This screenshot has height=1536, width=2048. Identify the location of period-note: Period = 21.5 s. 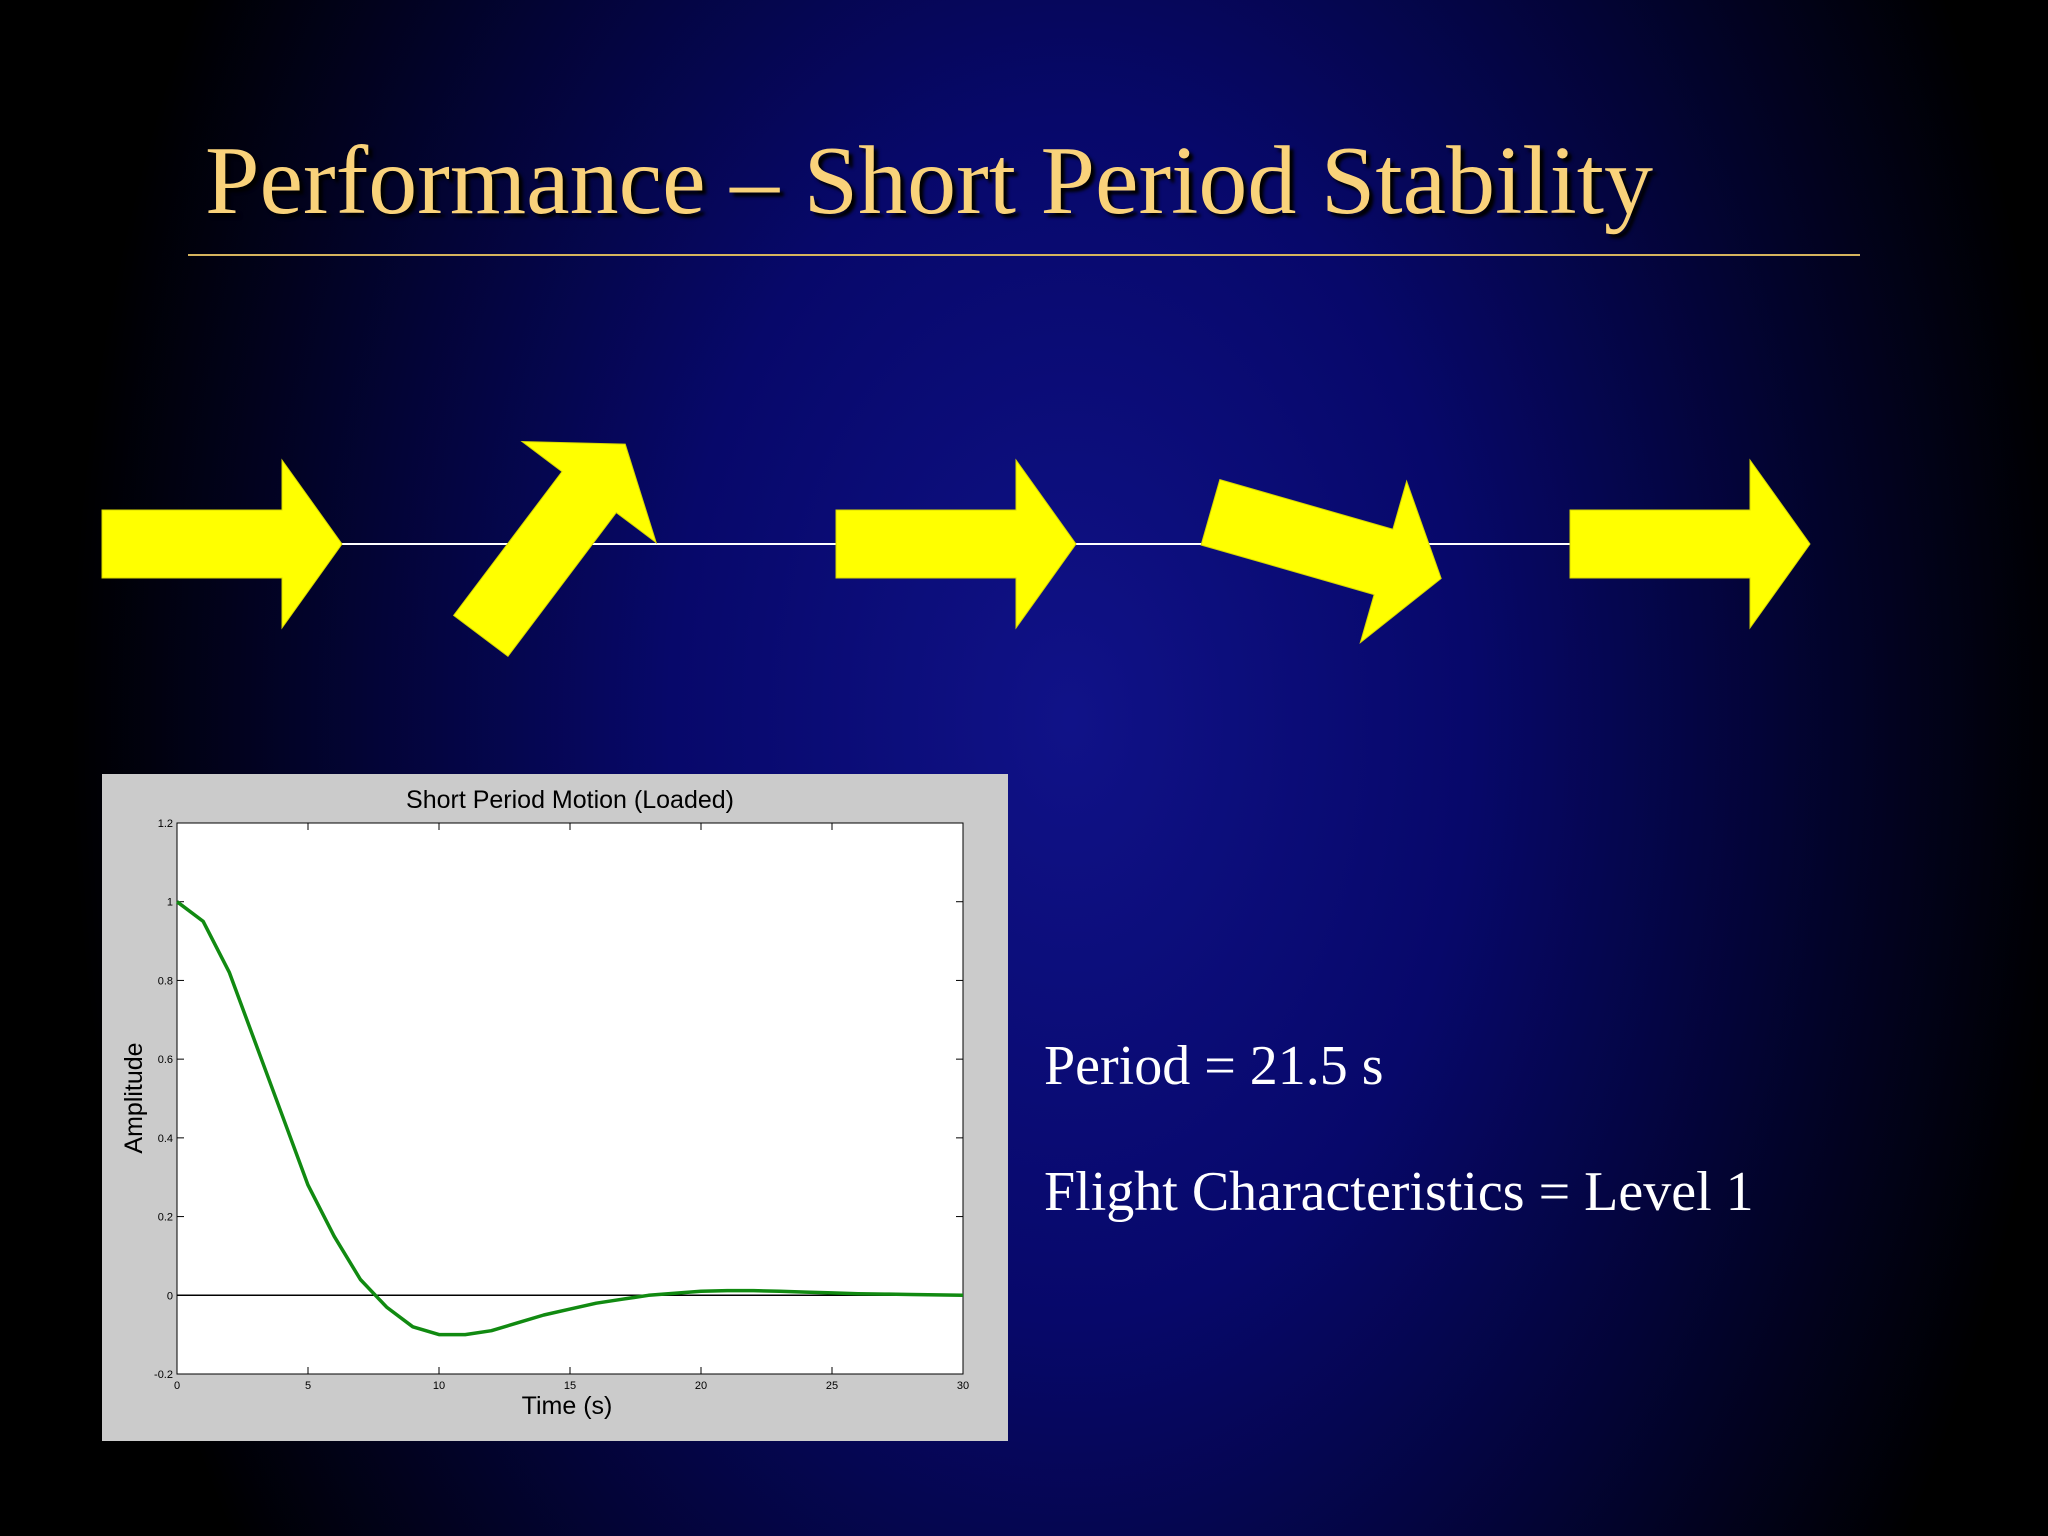
(1214, 1066).